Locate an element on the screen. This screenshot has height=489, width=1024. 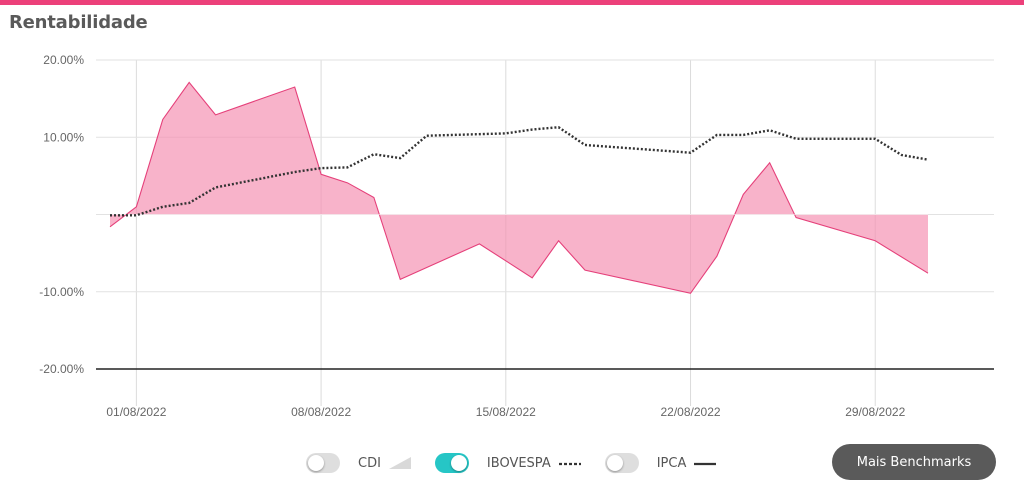
x-tick-label: 08/08/2022 is located at coordinates (321, 412).